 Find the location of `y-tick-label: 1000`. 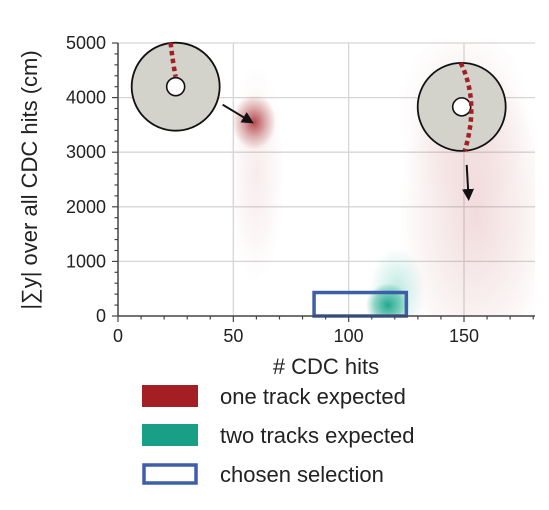

y-tick-label: 1000 is located at coordinates (86, 261).